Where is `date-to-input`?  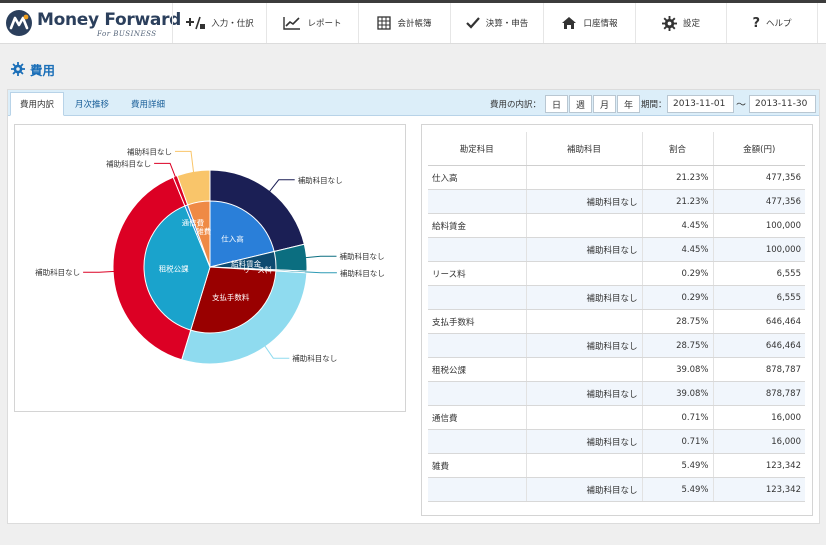 date-to-input is located at coordinates (782, 104).